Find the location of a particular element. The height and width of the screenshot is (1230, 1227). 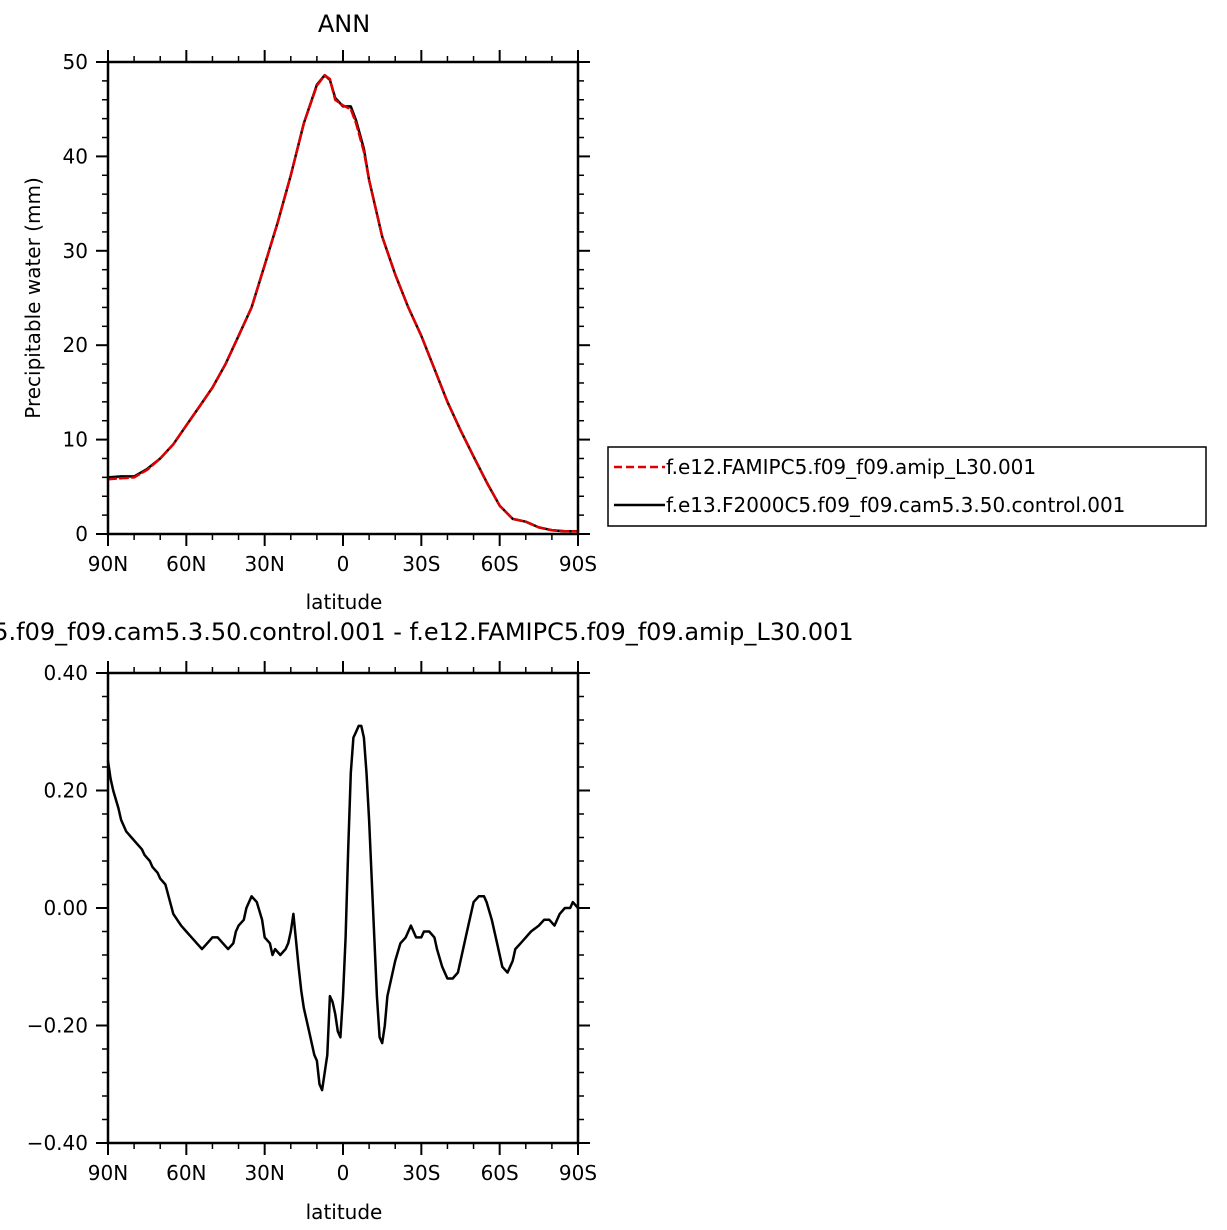

bottom-panel-frame is located at coordinates (343, 908).